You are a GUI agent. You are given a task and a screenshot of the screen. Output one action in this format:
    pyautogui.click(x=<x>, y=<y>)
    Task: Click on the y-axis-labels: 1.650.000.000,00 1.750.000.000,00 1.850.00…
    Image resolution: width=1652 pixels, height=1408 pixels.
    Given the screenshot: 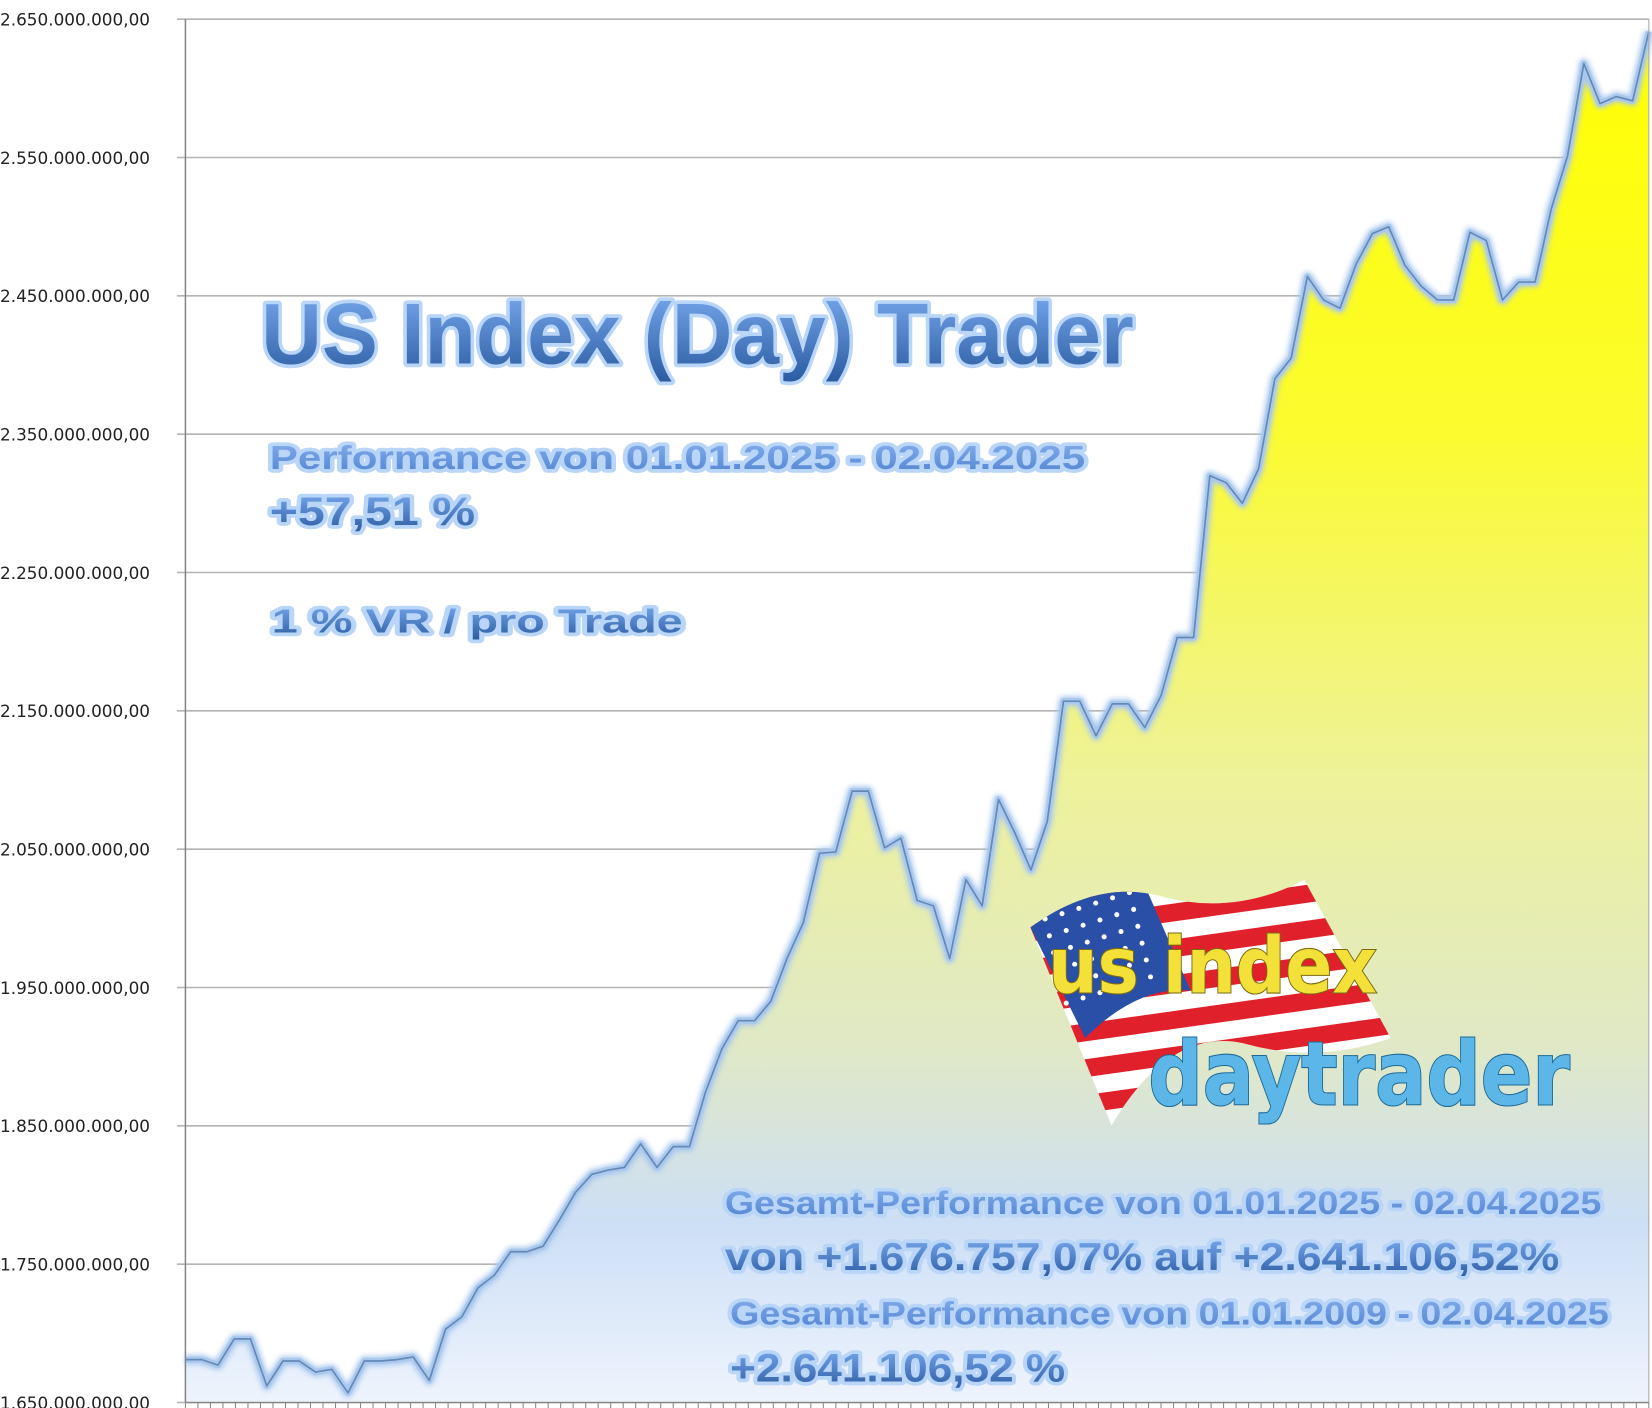 What is the action you would take?
    pyautogui.click(x=75, y=709)
    